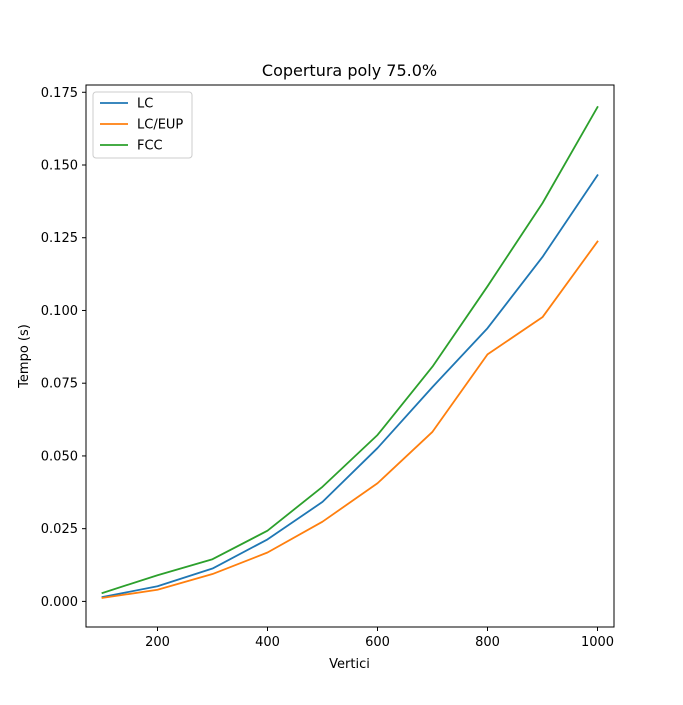 This screenshot has width=683, height=705. I want to click on legend-label-2: FCC, so click(150, 146).